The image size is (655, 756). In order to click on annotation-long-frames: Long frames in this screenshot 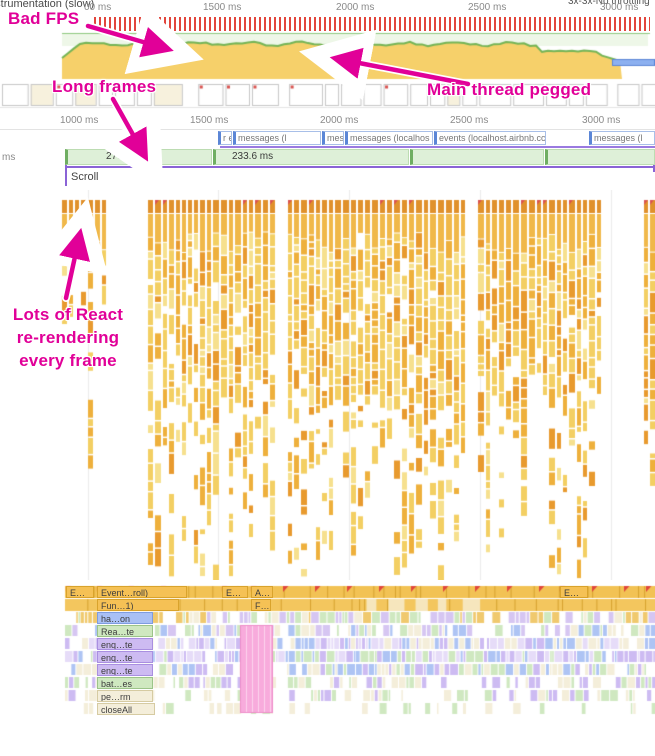, I will do `click(104, 86)`.